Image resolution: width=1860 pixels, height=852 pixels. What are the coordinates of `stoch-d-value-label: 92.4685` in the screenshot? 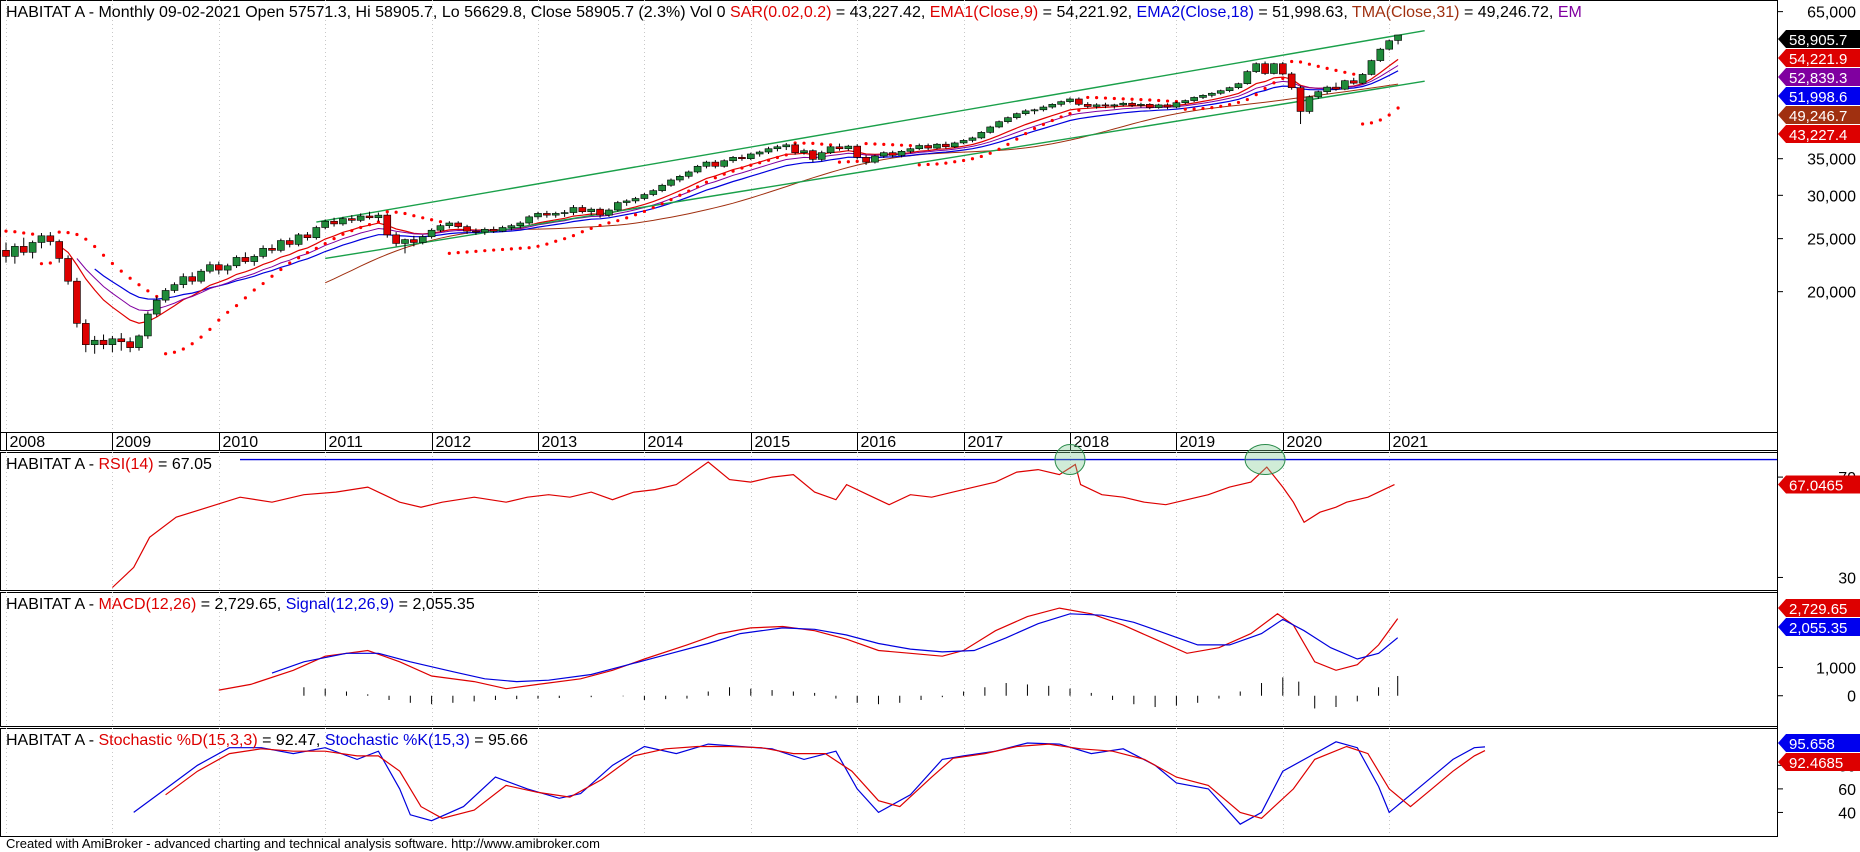 It's located at (1819, 762).